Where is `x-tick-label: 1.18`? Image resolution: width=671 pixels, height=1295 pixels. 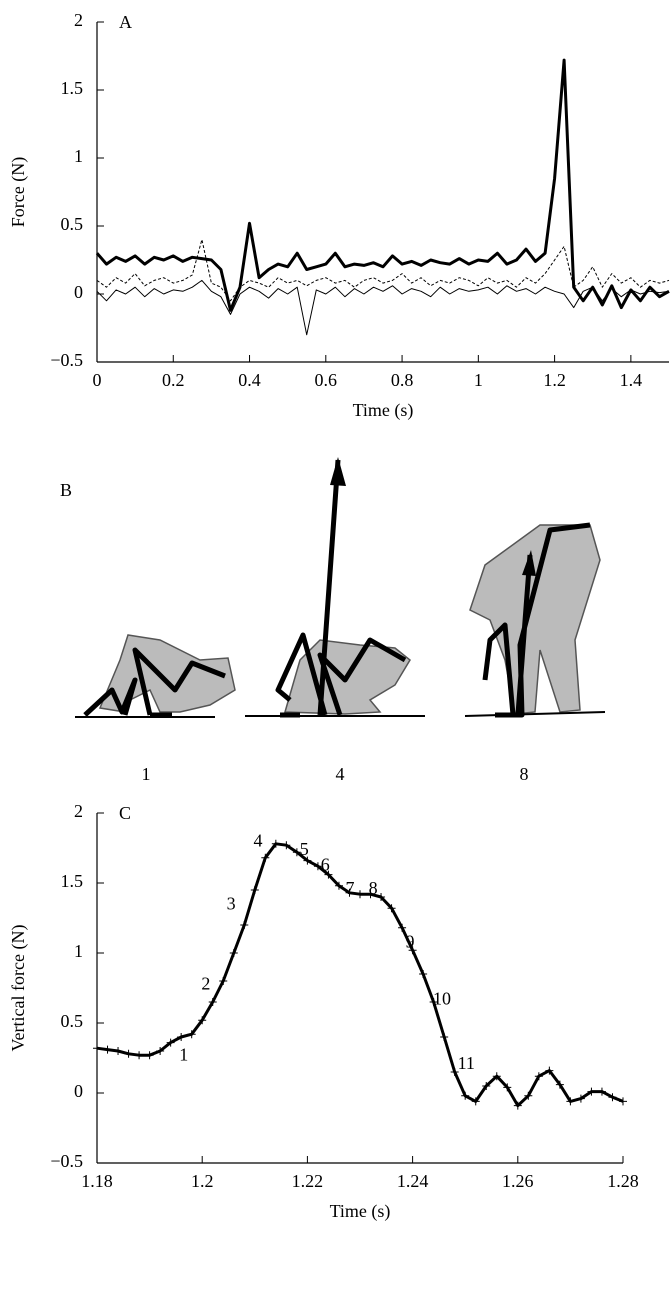 x-tick-label: 1.18 is located at coordinates (97, 1181).